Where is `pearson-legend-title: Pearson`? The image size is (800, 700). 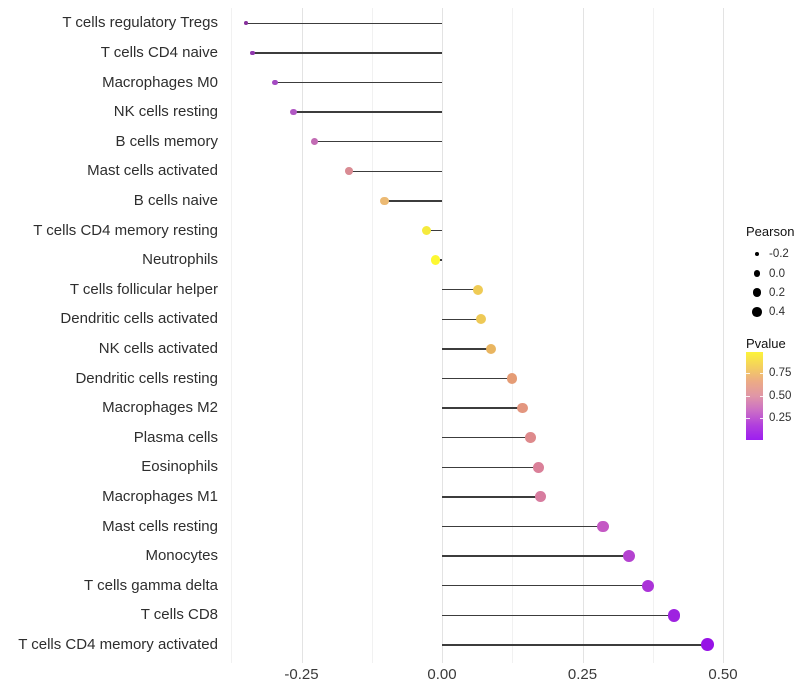
pearson-legend-title: Pearson is located at coordinates (770, 231).